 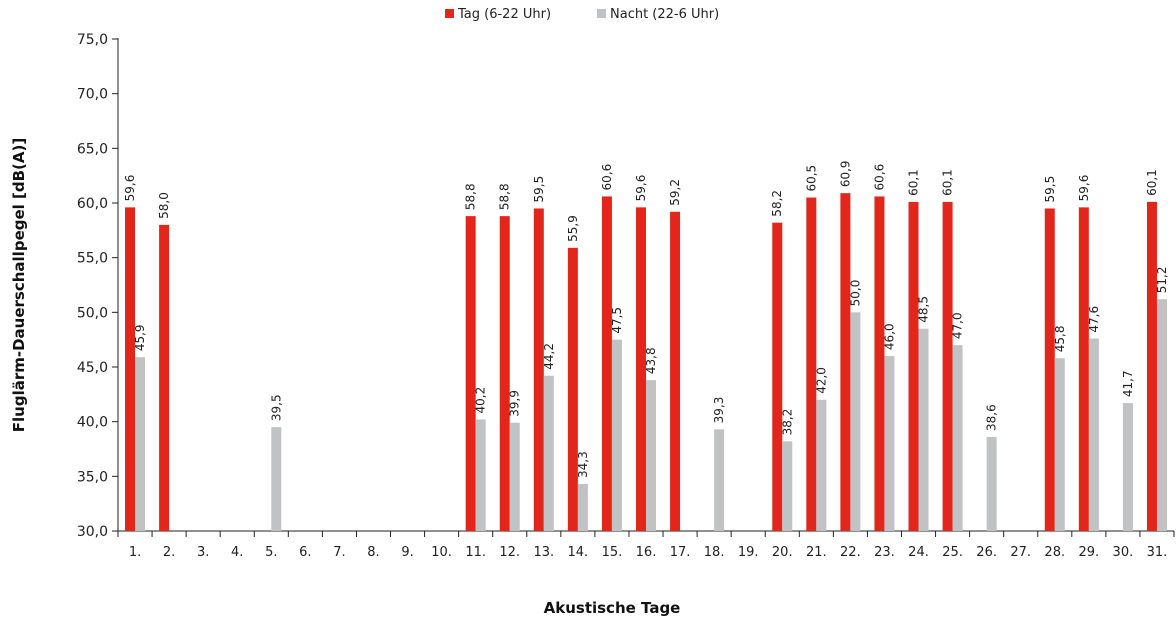 I want to click on data-label: 60,5, so click(x=811, y=178).